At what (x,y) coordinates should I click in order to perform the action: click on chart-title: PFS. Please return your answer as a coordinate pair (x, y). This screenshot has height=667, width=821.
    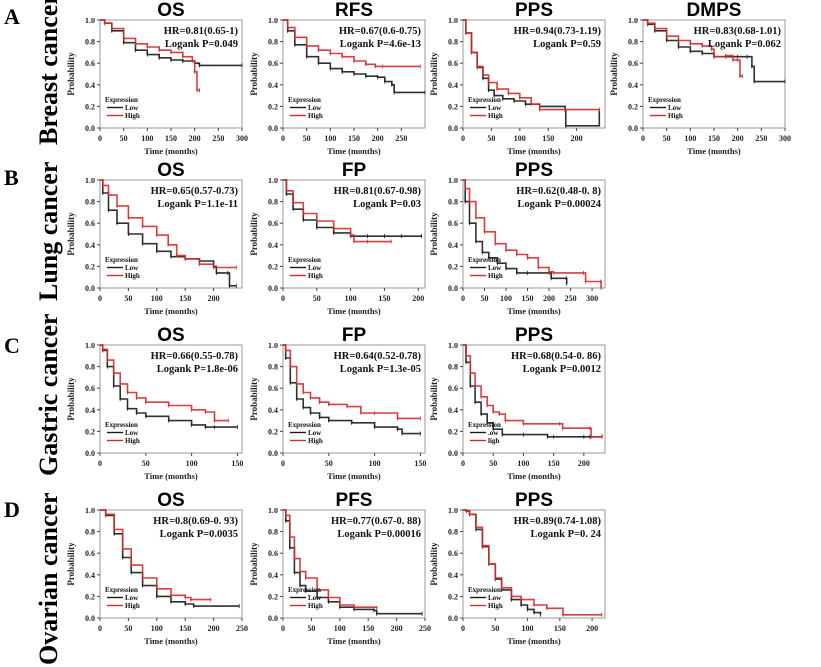
    Looking at the image, I should click on (354, 500).